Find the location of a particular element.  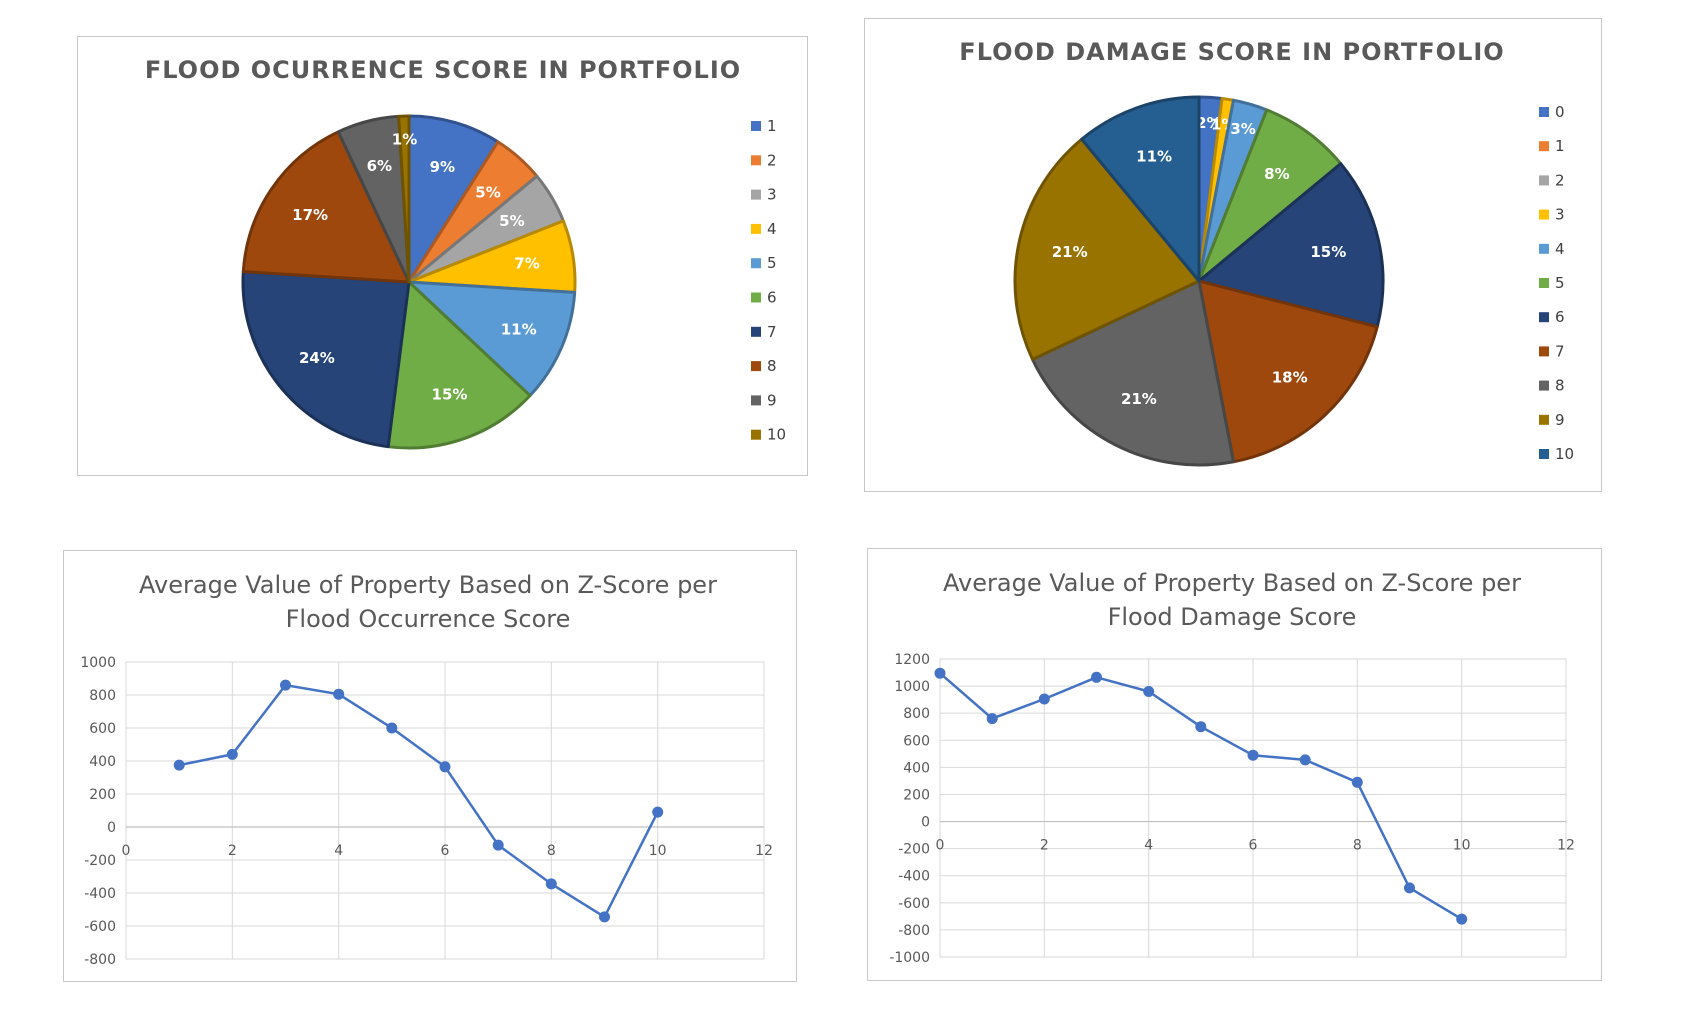

chart-title-line-2: Flood Damage Score is located at coordinates (1232, 617).